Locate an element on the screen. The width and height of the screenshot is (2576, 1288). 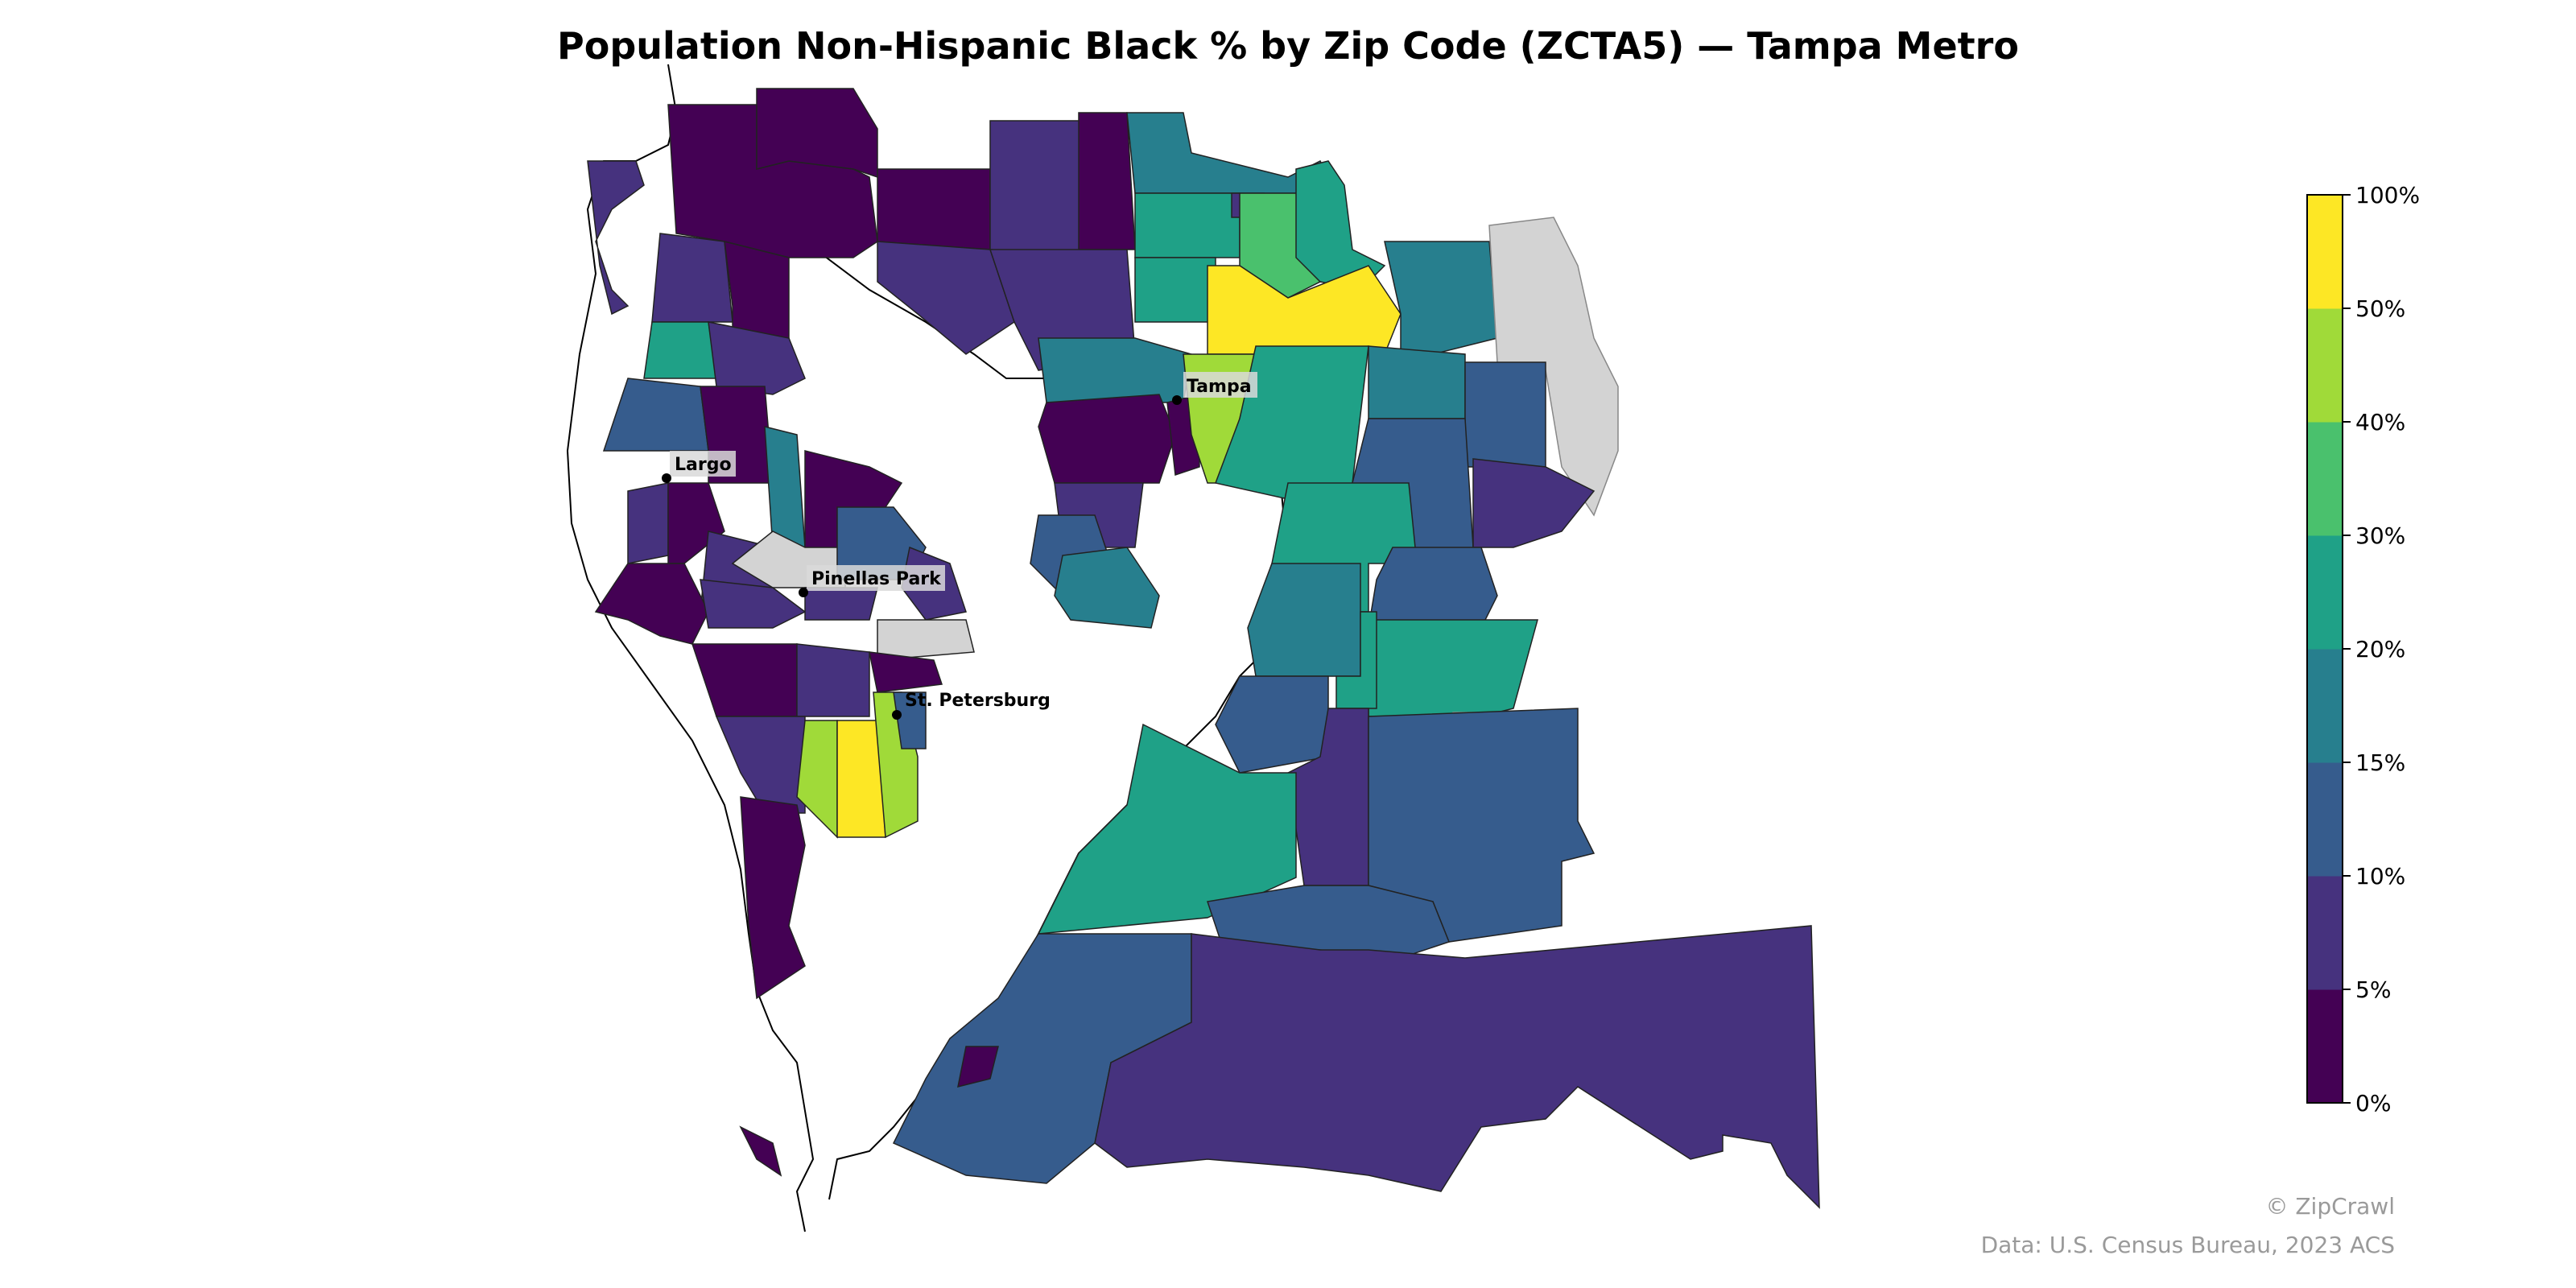
colorbar-tick-label: 30% is located at coordinates (2380, 535).